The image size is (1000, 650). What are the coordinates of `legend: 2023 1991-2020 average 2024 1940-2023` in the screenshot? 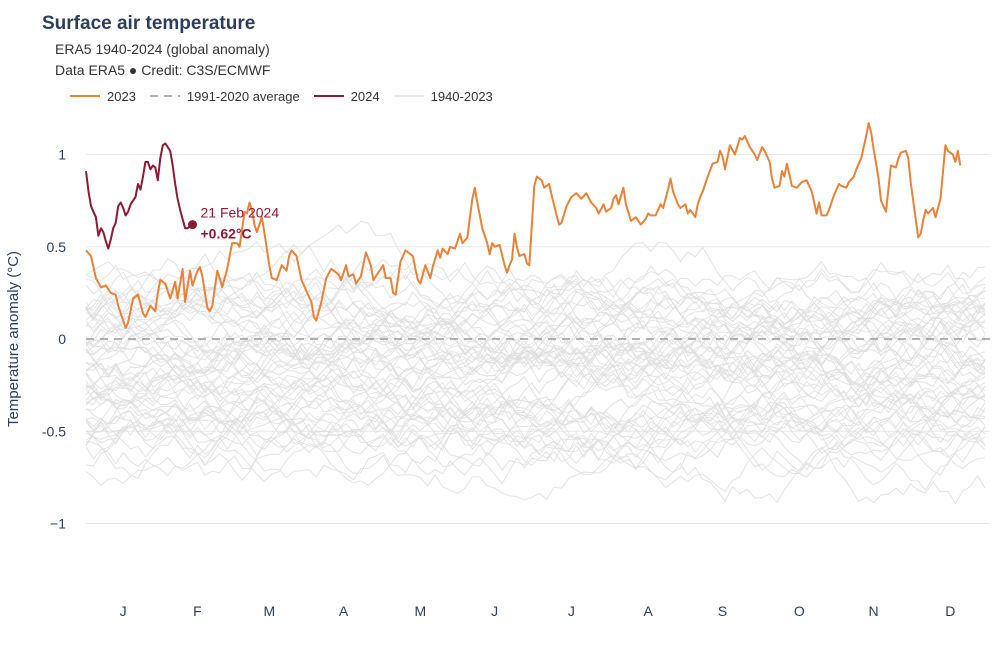 It's located at (288, 96).